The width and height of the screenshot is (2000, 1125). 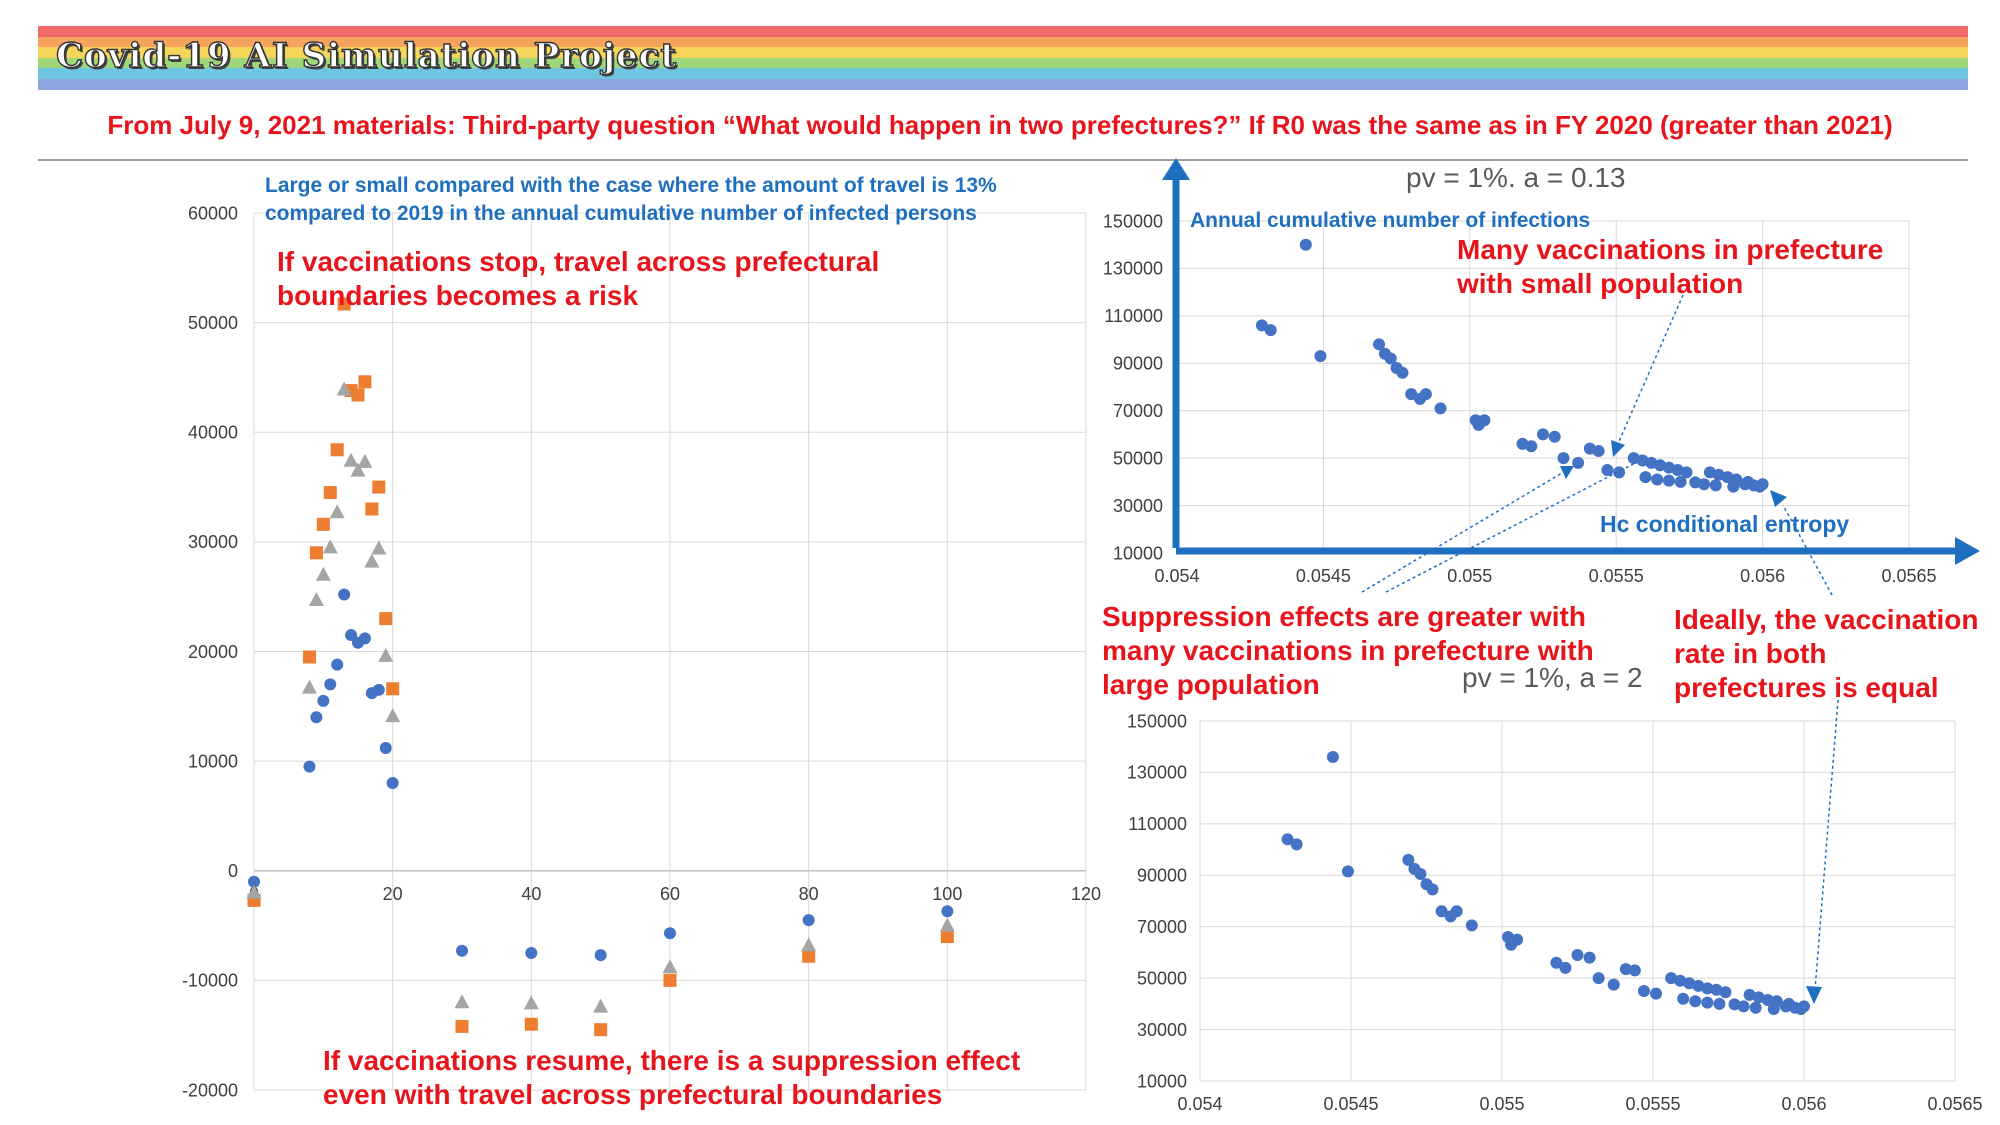 What do you see at coordinates (393, 894) in the screenshot?
I see `x-tick-label: 20` at bounding box center [393, 894].